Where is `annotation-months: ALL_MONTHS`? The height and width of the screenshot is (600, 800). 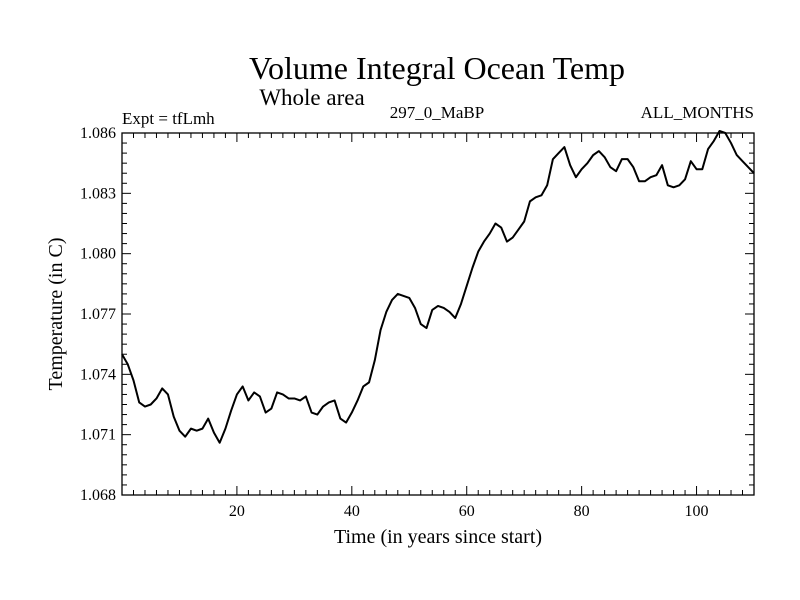
annotation-months: ALL_MONTHS is located at coordinates (697, 112).